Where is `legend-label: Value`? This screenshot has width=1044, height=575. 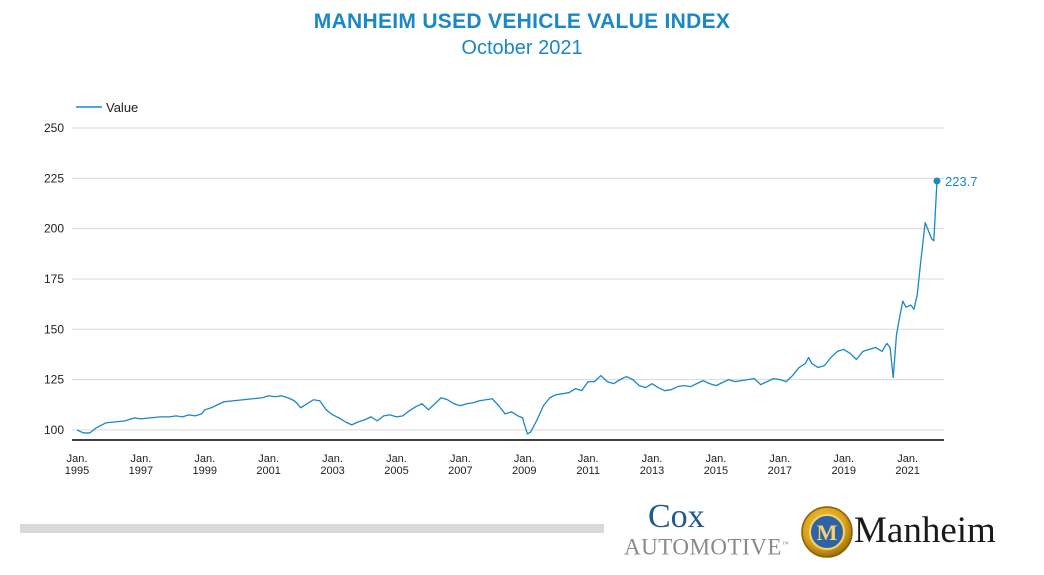 legend-label: Value is located at coordinates (122, 107).